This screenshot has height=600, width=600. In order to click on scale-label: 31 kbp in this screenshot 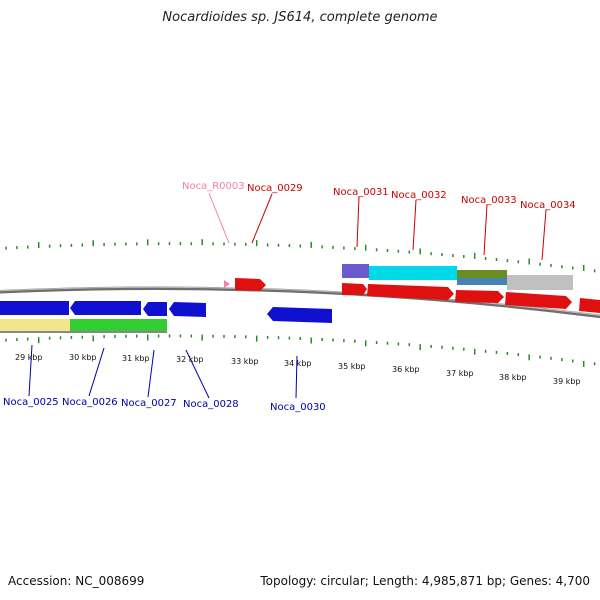, I will do `click(136, 358)`.